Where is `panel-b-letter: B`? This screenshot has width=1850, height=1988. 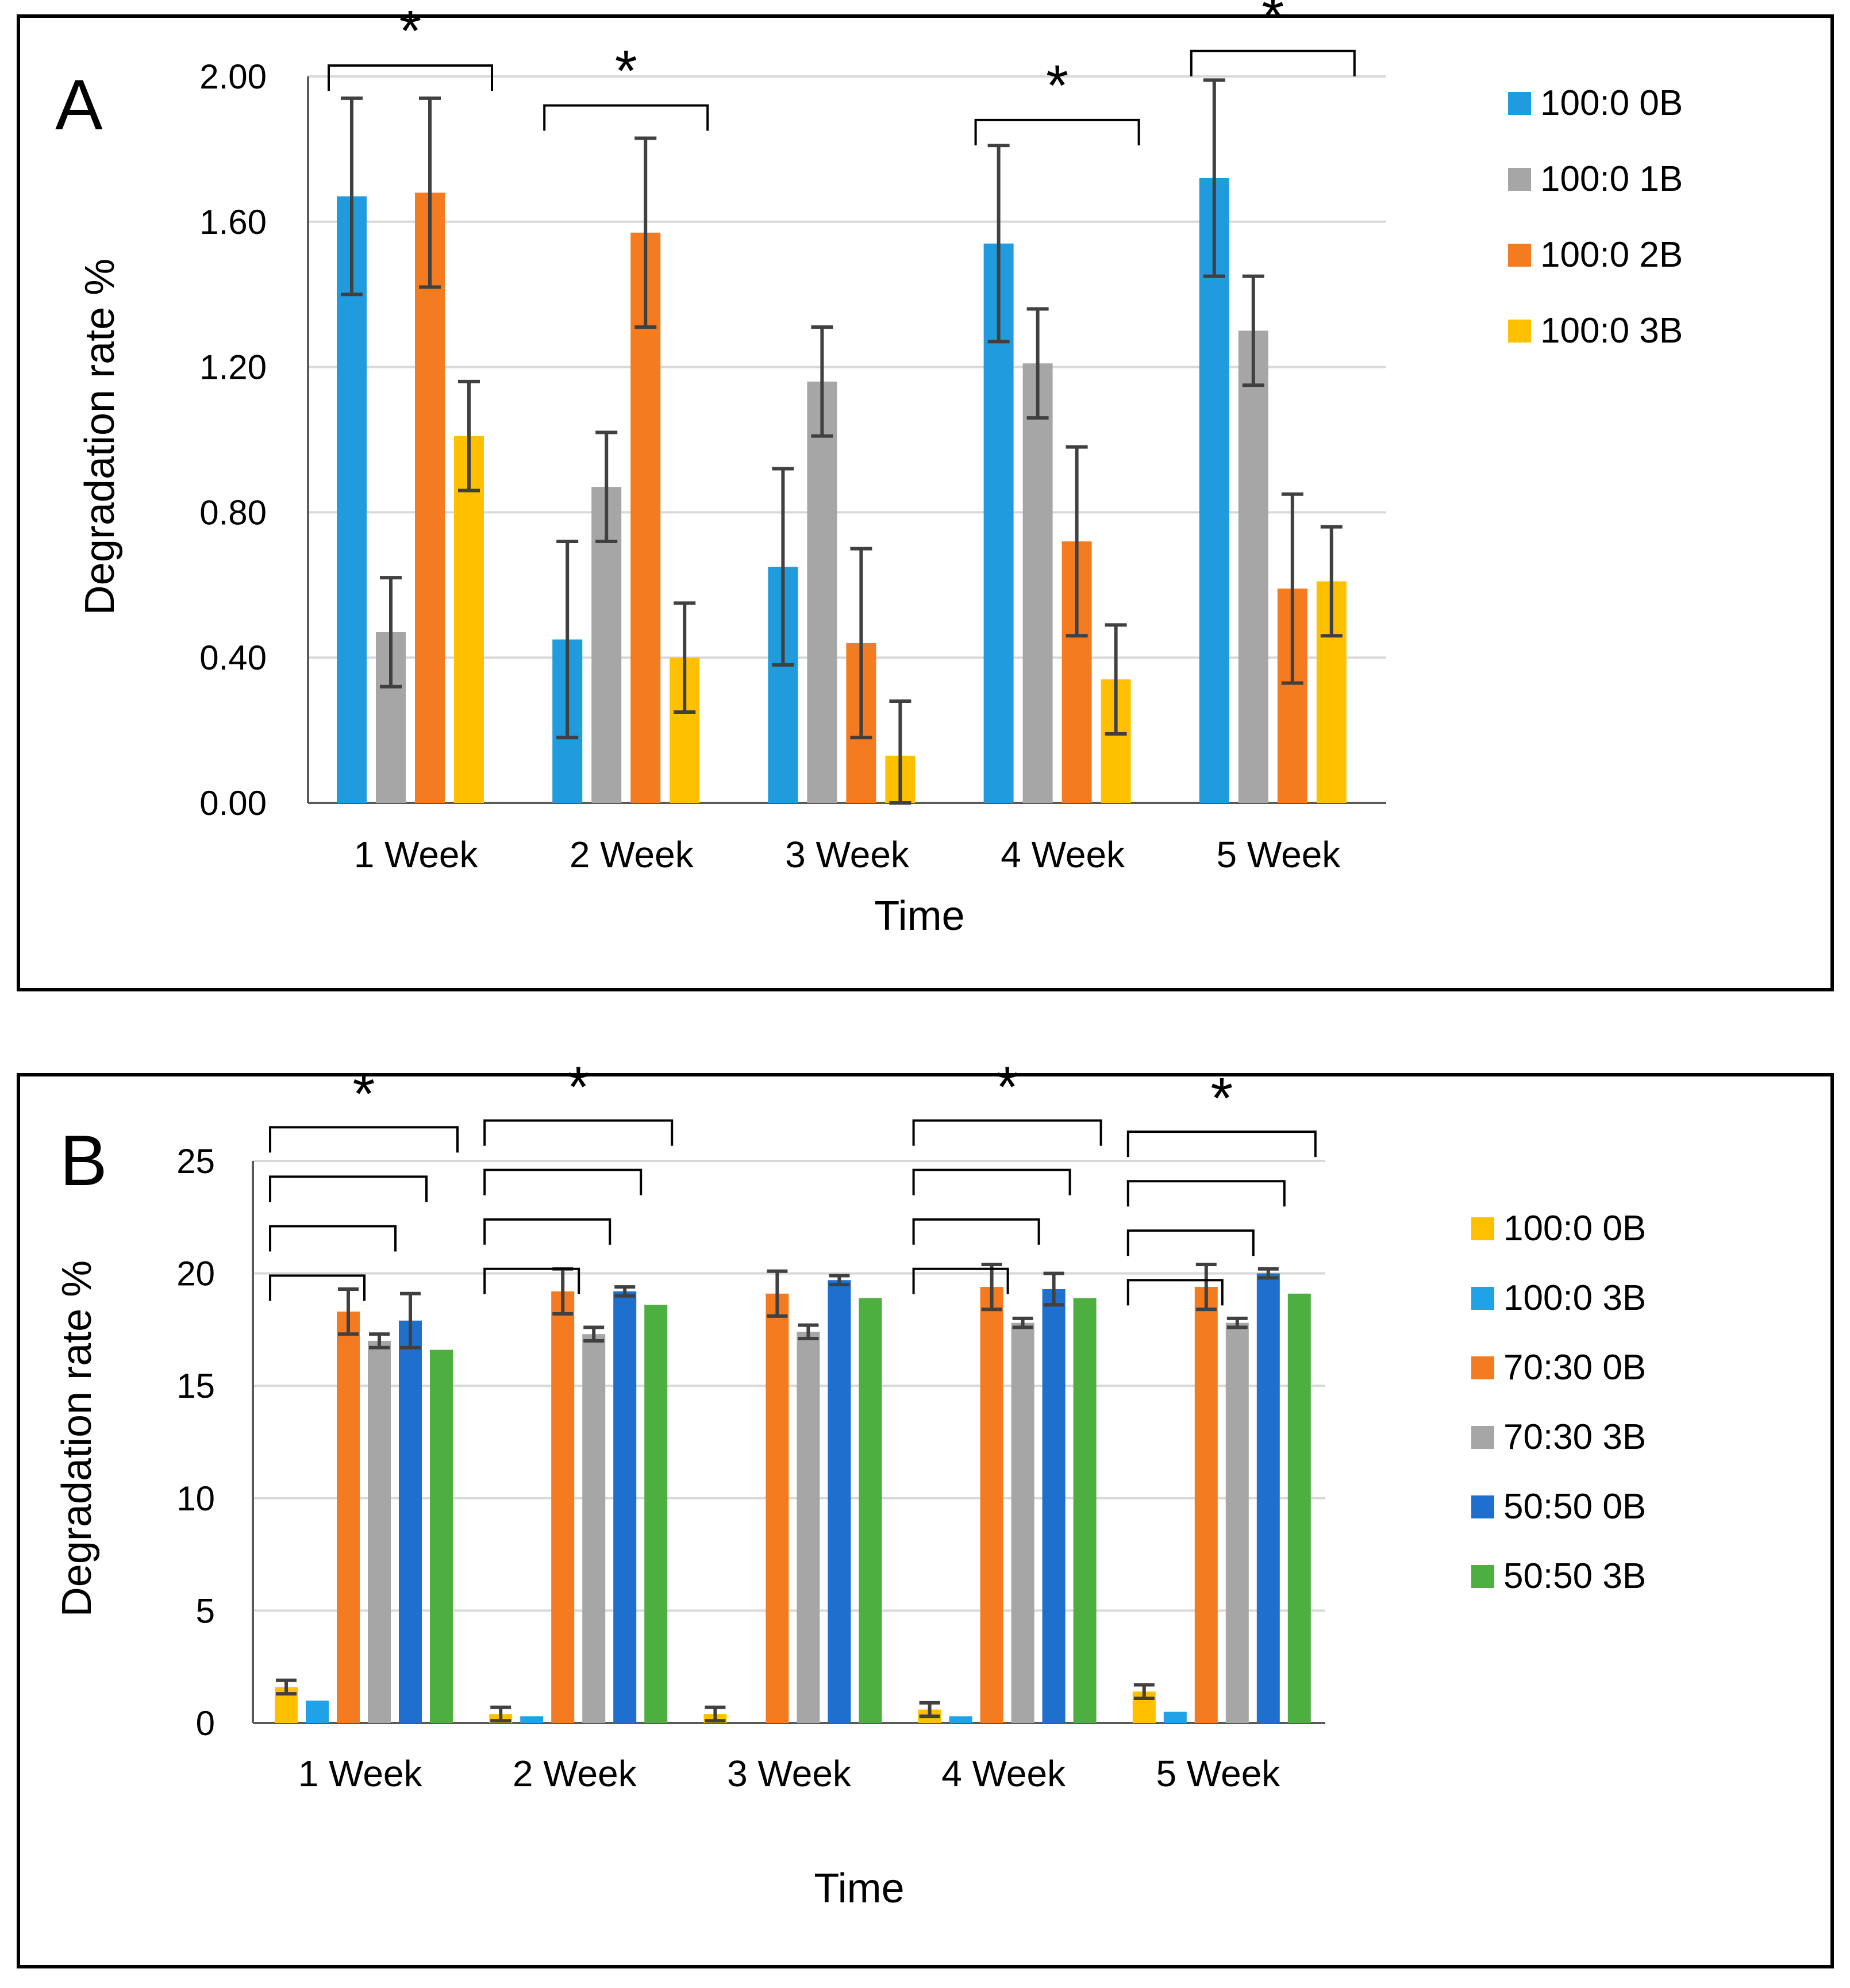
panel-b-letter: B is located at coordinates (83, 1161).